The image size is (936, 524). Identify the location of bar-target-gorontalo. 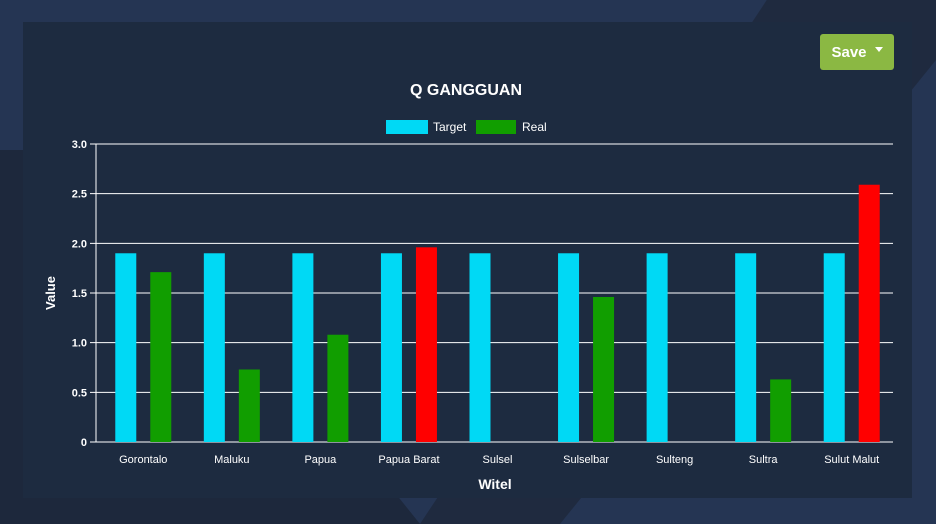
(126, 347).